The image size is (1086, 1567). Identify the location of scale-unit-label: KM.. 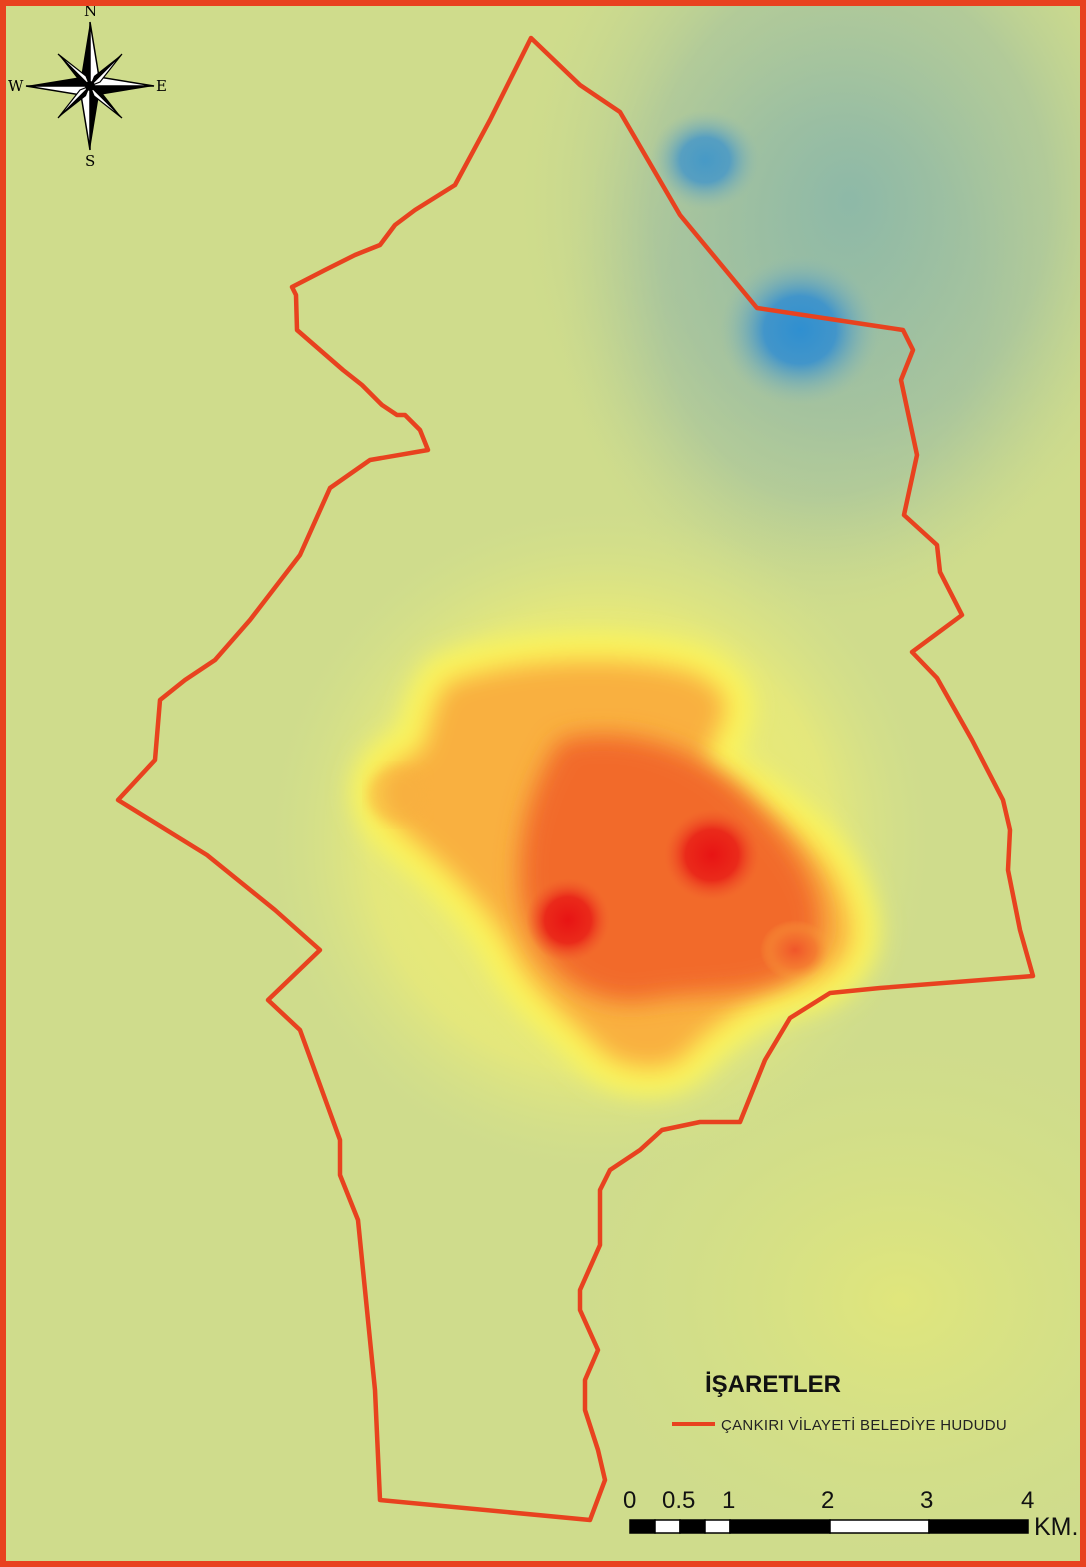
(1056, 1527).